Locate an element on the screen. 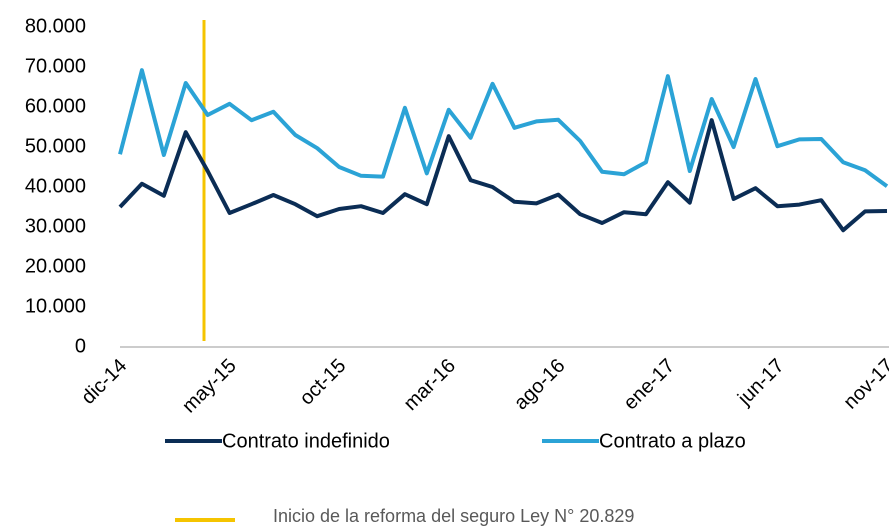 This screenshot has height=529, width=889. x-tick-label: may-15 is located at coordinates (209, 386).